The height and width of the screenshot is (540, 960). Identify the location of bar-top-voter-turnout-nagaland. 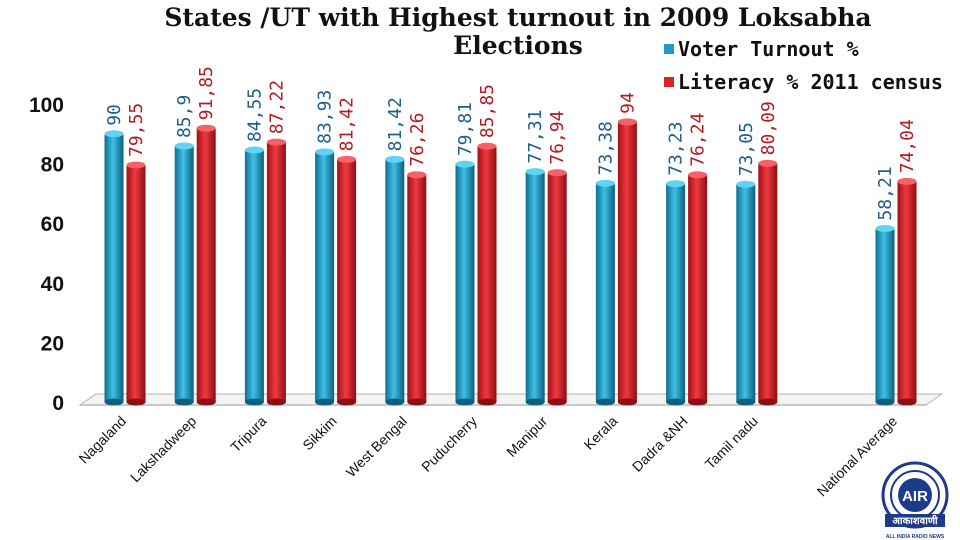
(114, 134).